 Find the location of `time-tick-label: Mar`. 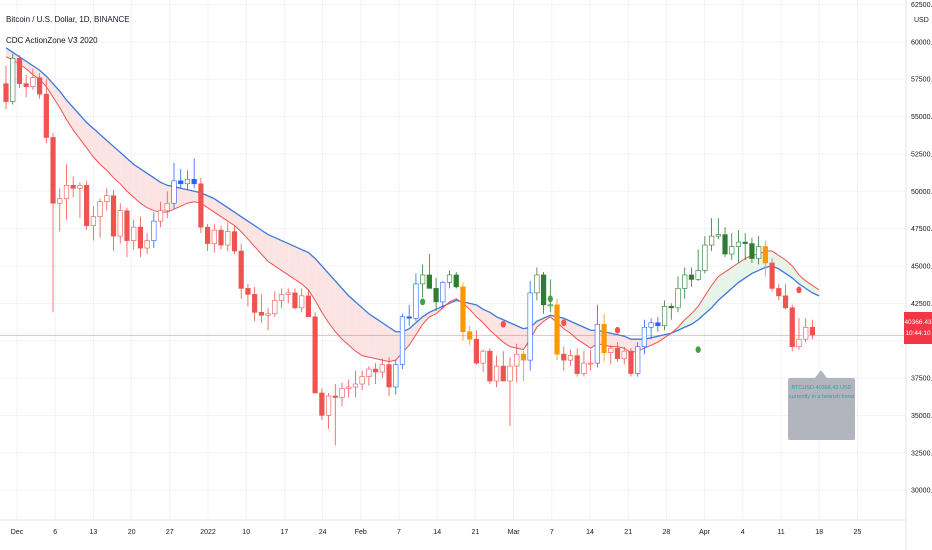

time-tick-label: Mar is located at coordinates (514, 532).